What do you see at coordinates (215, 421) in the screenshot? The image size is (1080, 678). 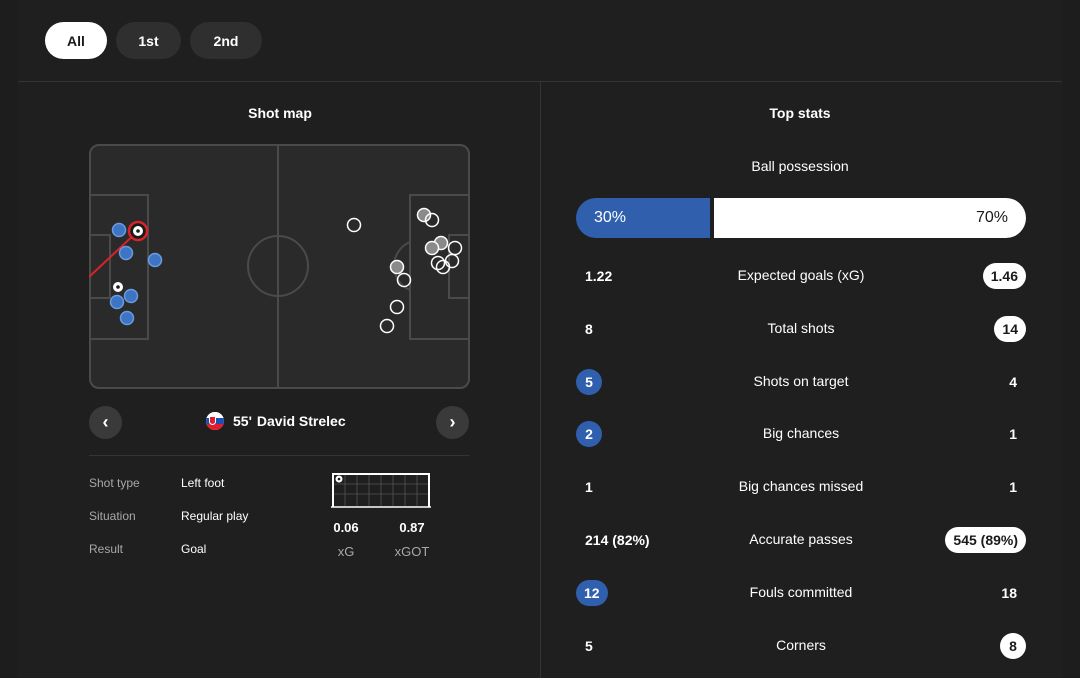 I see `slovakia-flag-icon` at bounding box center [215, 421].